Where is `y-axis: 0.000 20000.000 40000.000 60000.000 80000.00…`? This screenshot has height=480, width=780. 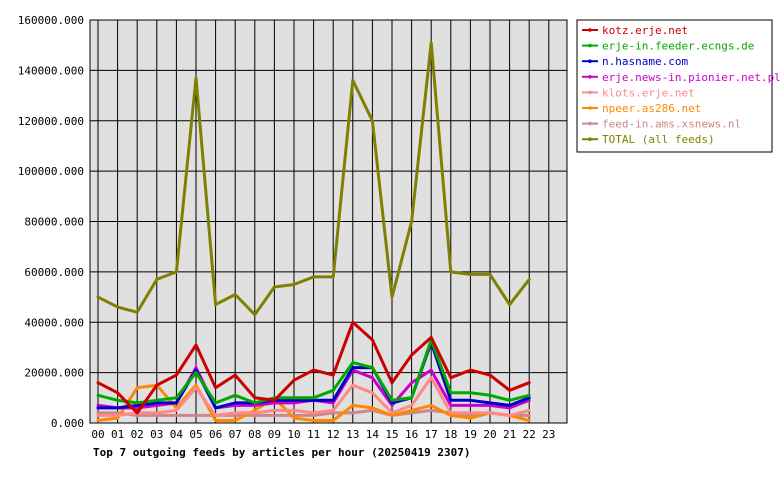 y-axis: 0.000 20000.000 40000.000 60000.000 80000.00… is located at coordinates (51, 222).